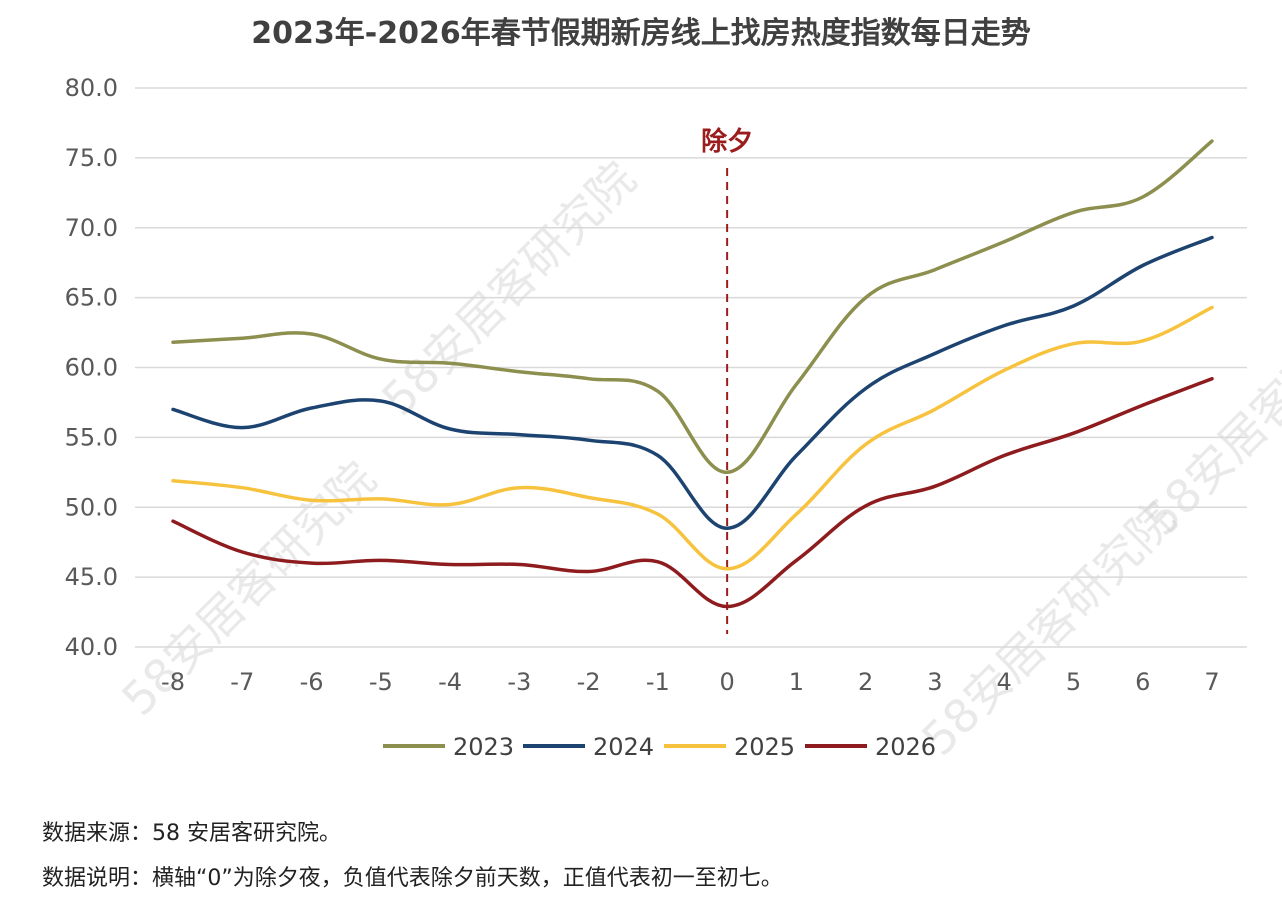 This screenshot has height=899, width=1282. I want to click on data-explanation-note: 数据说明：横轴“0”为除夕夜，负值代表除夕前天数，正值代表初一至初七。, so click(412, 878).